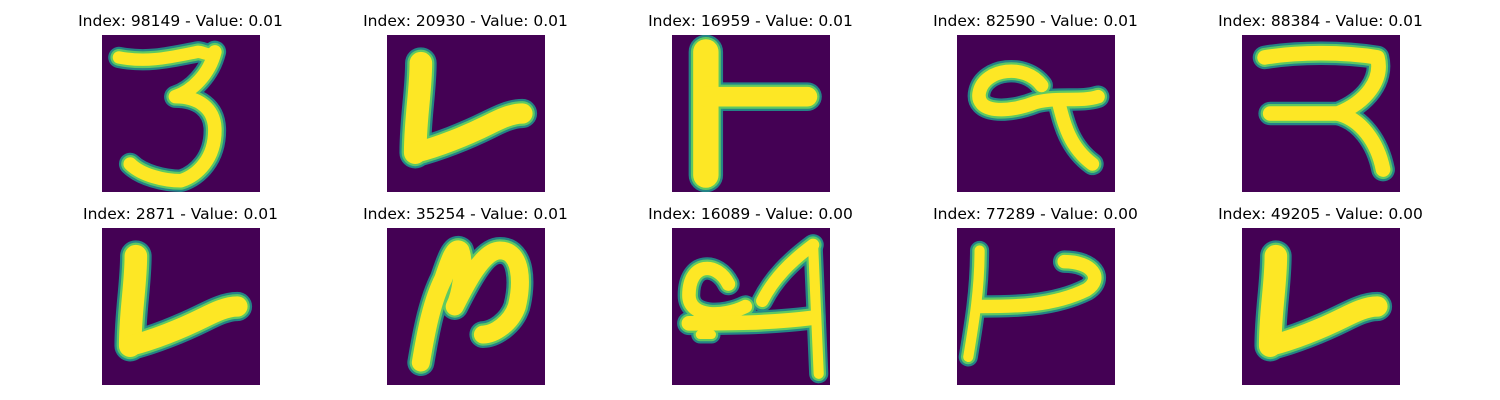 The height and width of the screenshot is (400, 1500). Describe the element at coordinates (1035, 21) in the screenshot. I see `panel-title: Index: 82590 - Value: 0.01` at that location.